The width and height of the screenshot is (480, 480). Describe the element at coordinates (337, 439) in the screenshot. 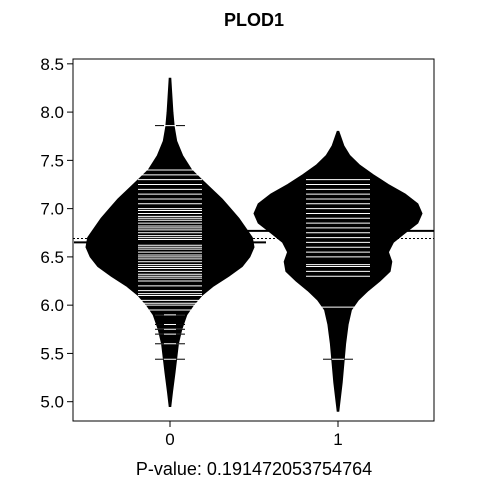

I see `x-tick-label: 1` at that location.